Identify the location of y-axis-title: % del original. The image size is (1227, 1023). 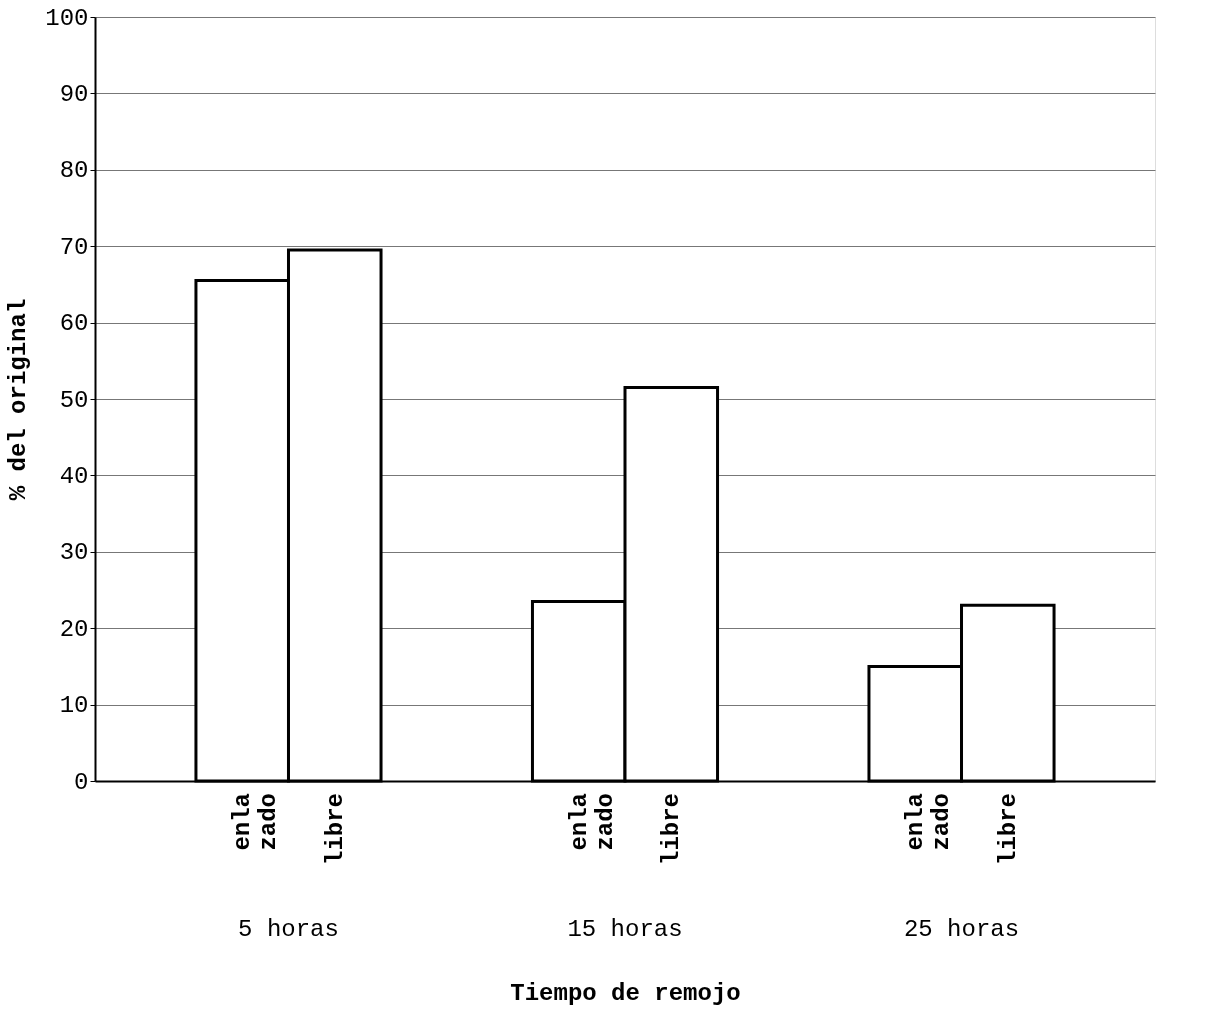
(19, 399).